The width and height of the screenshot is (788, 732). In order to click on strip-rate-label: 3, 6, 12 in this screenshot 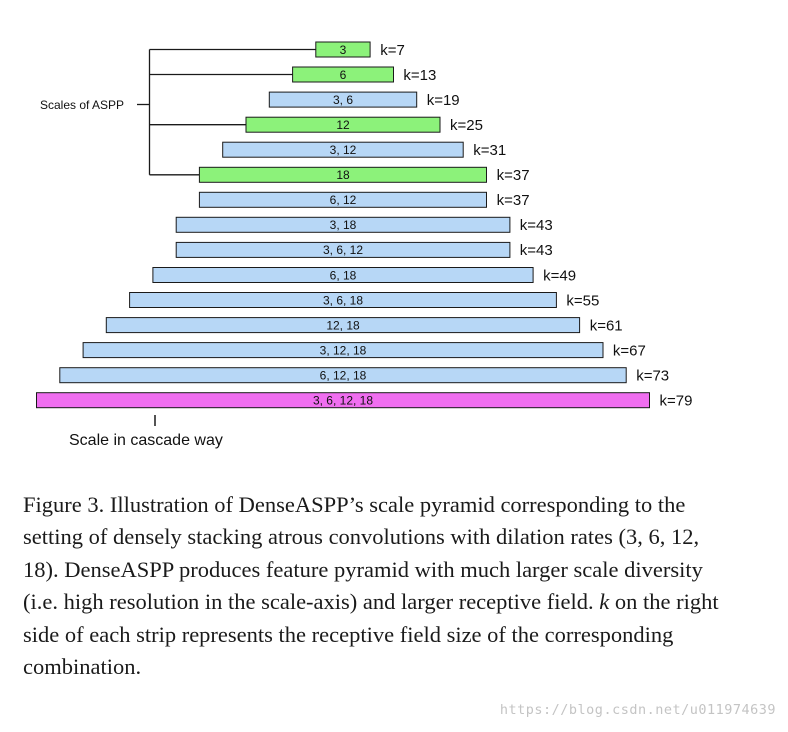, I will do `click(343, 250)`.